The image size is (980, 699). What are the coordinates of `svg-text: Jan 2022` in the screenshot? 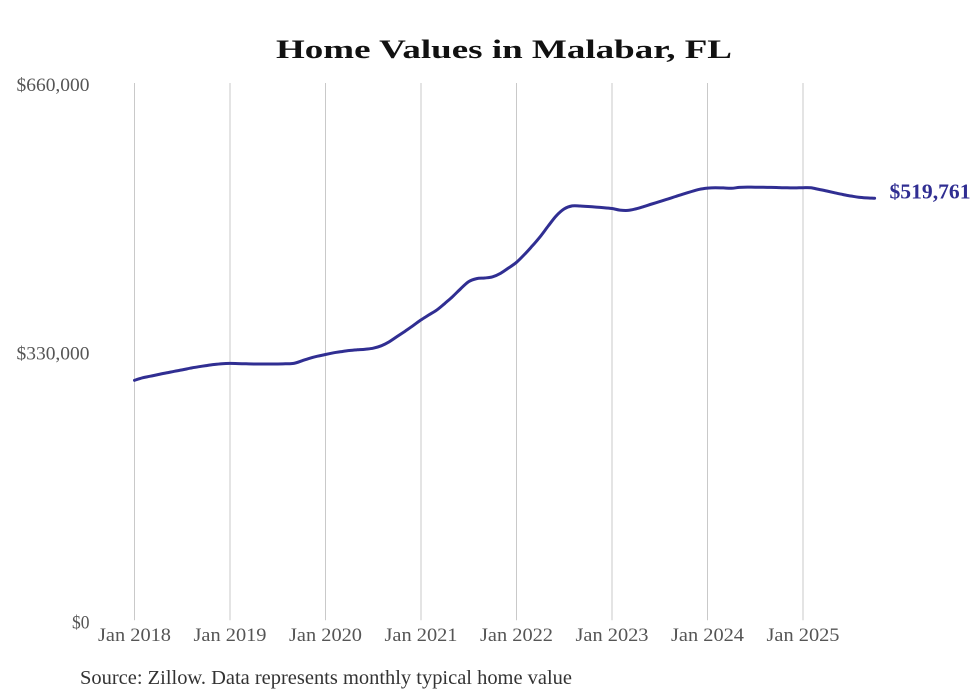 It's located at (516, 635).